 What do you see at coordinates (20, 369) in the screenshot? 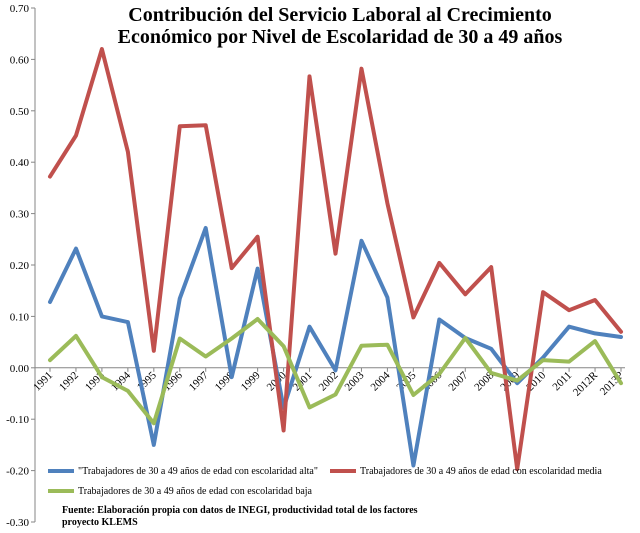
I see `y-tick-label: 0.00` at bounding box center [20, 369].